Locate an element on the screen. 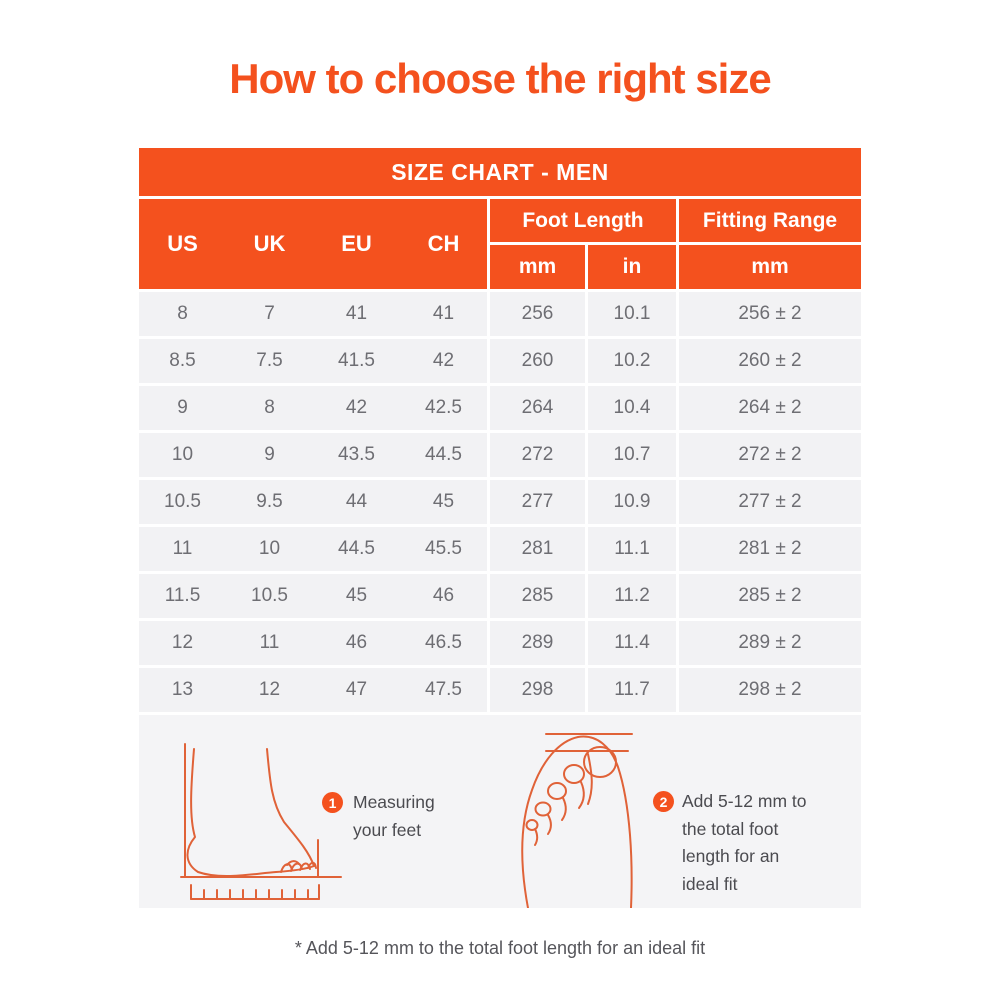  size-ch: 47.5 is located at coordinates (443, 689).